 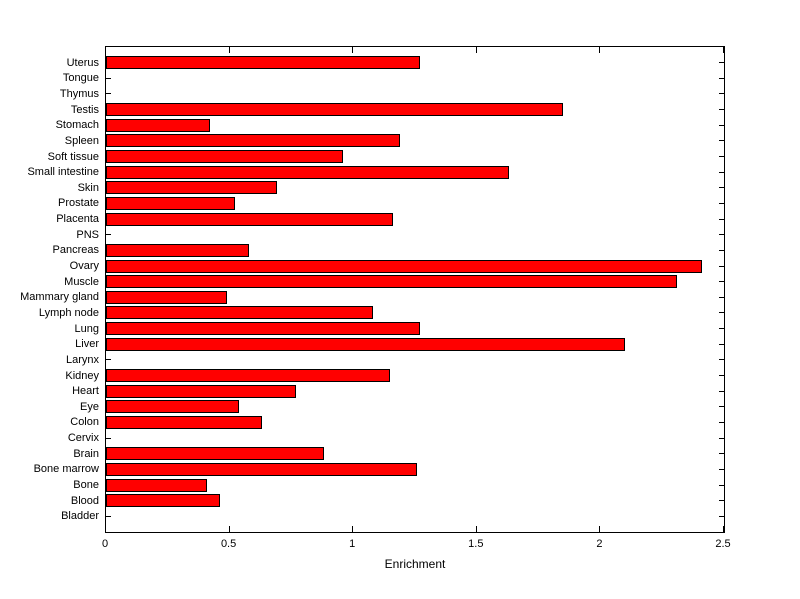 I want to click on category-label: Liver, so click(x=87, y=344).